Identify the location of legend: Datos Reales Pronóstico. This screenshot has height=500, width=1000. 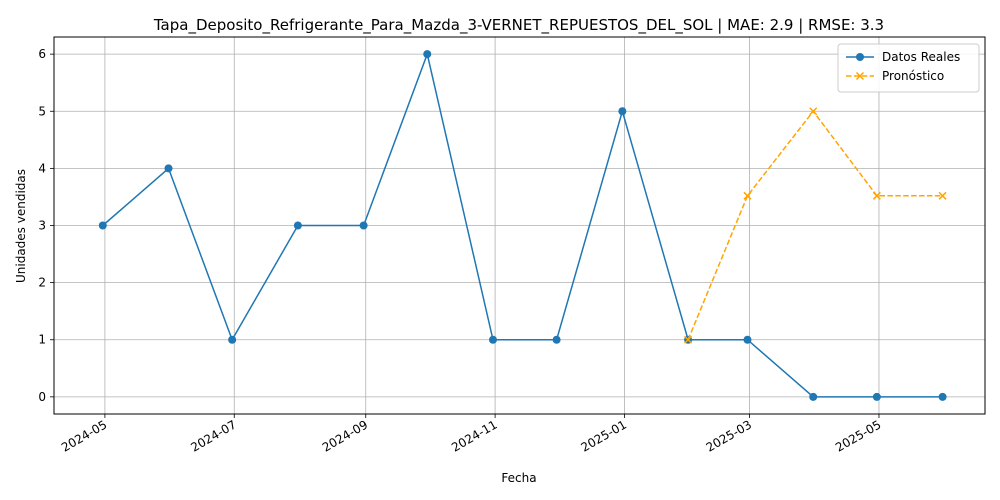
(908, 68).